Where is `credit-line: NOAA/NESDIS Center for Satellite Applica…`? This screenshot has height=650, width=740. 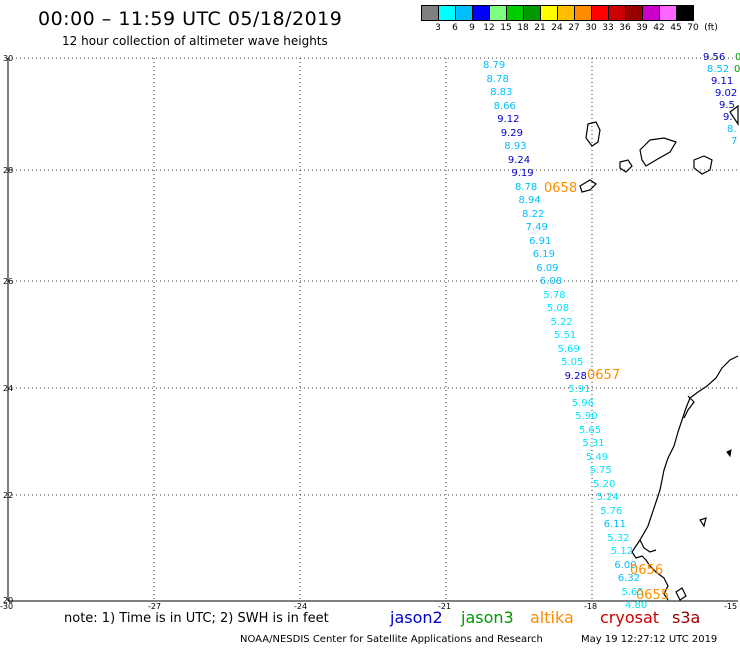 credit-line: NOAA/NESDIS Center for Satellite Applica… is located at coordinates (391, 639).